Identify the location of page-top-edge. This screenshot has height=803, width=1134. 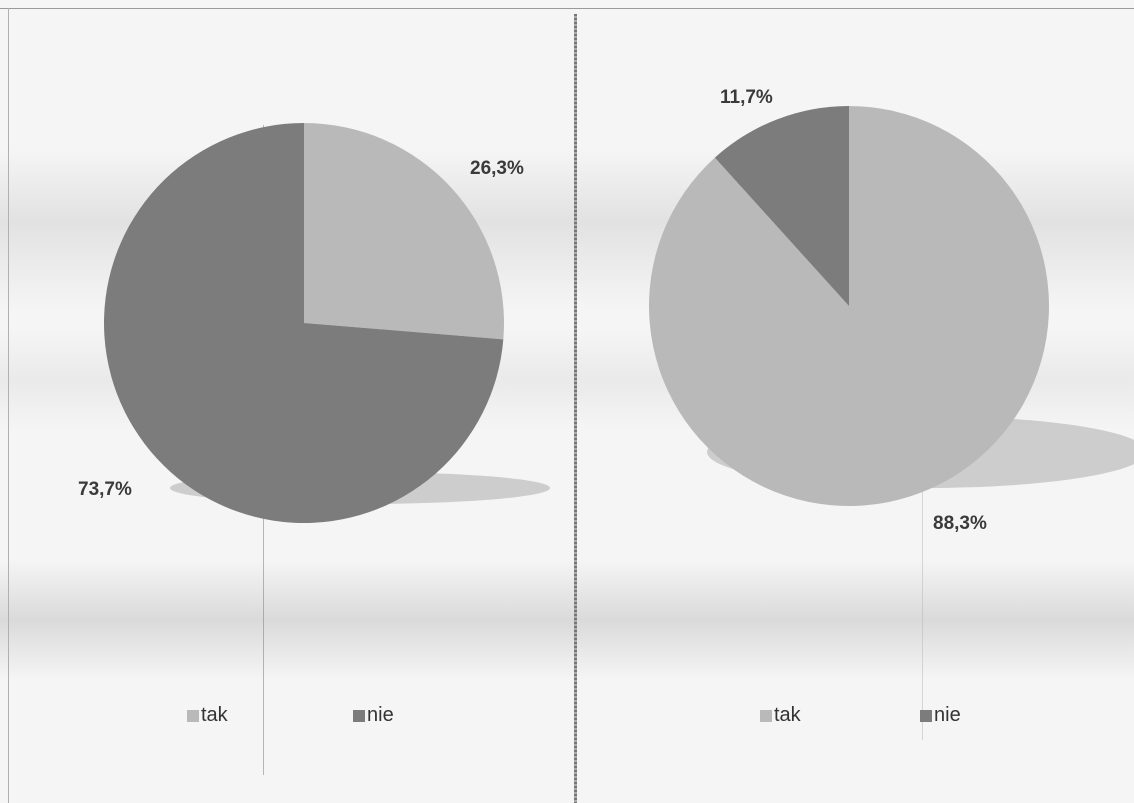
(567, 8).